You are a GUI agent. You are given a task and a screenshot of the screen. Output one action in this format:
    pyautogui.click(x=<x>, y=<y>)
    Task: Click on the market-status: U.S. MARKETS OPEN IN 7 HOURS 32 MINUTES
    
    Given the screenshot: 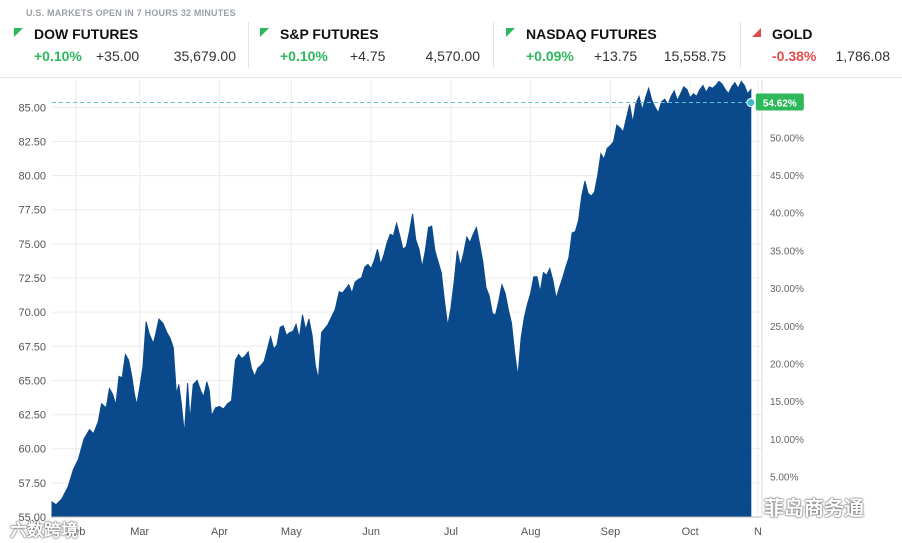 What is the action you would take?
    pyautogui.click(x=131, y=13)
    